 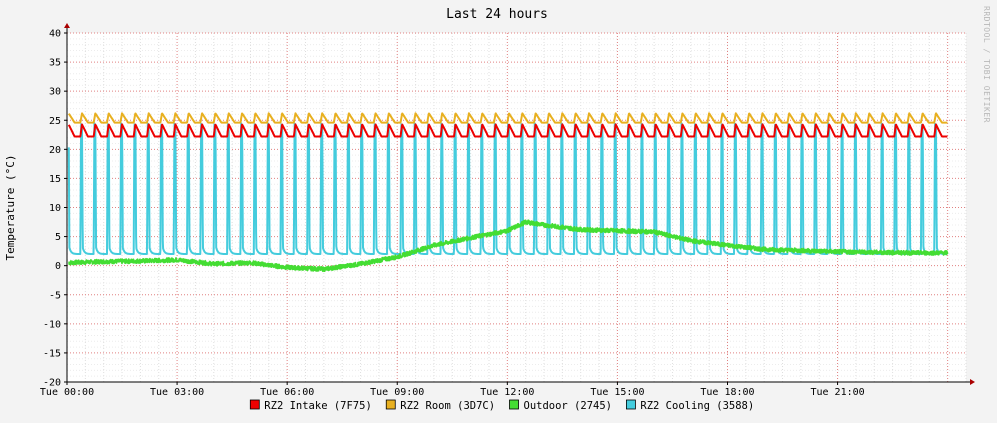 I want to click on y-tick-label: 5, so click(x=58, y=237).